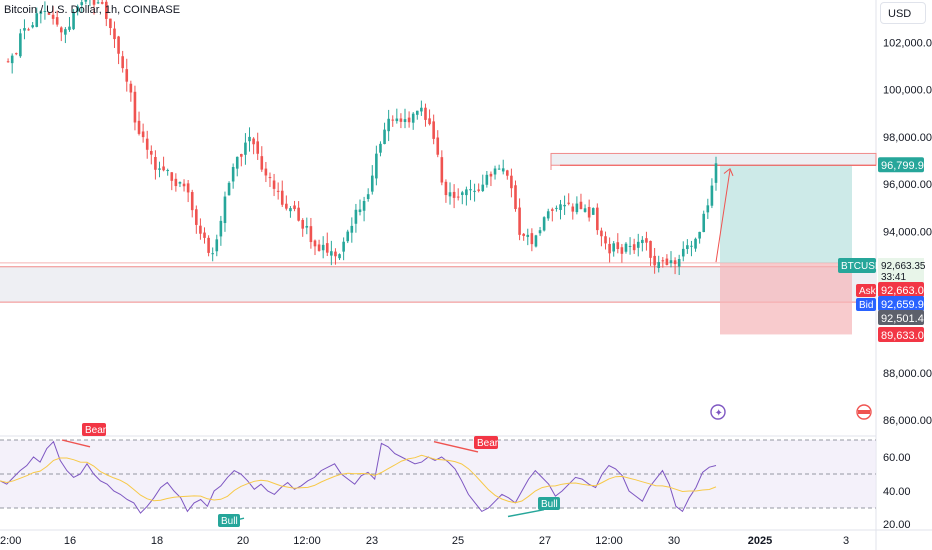  I want to click on time-tick-label: 3, so click(846, 541).